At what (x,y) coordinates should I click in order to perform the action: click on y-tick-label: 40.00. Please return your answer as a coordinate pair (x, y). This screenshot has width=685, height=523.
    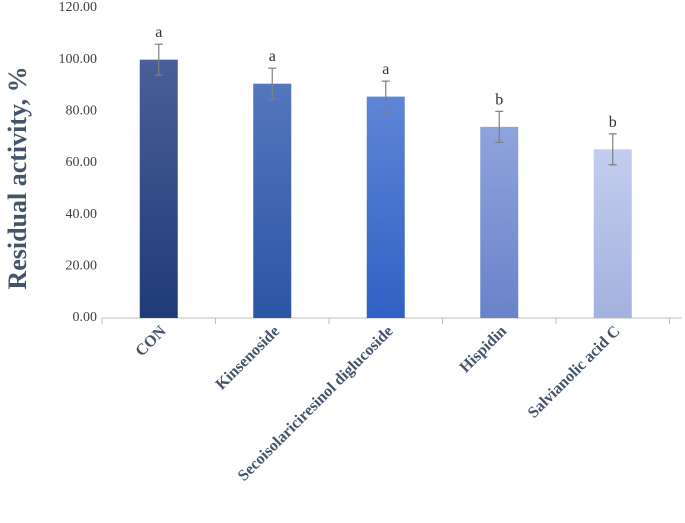
    Looking at the image, I should click on (82, 214).